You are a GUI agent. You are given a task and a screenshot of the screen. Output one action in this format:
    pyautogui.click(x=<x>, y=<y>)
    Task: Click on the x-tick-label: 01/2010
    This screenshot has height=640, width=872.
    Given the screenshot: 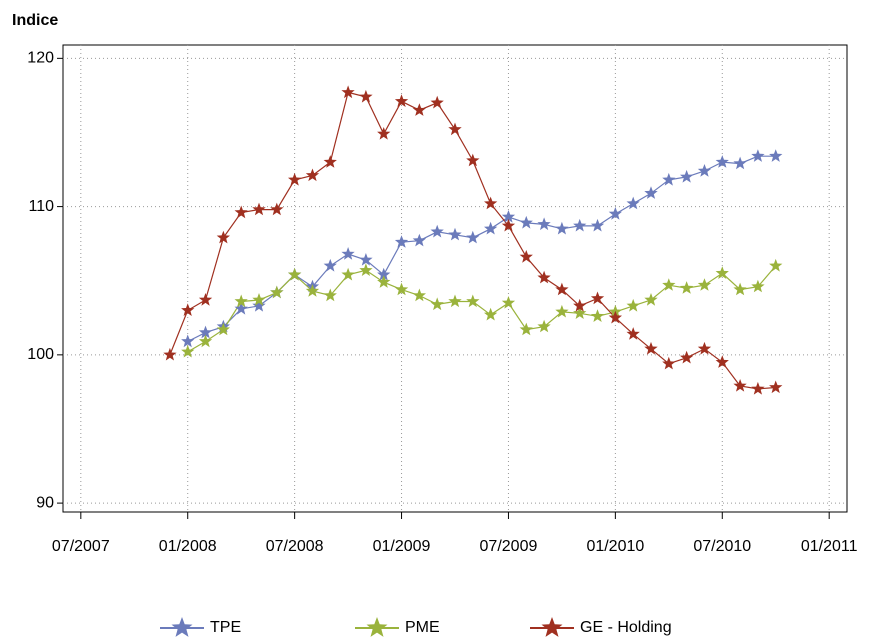 What is the action you would take?
    pyautogui.click(x=615, y=546)
    